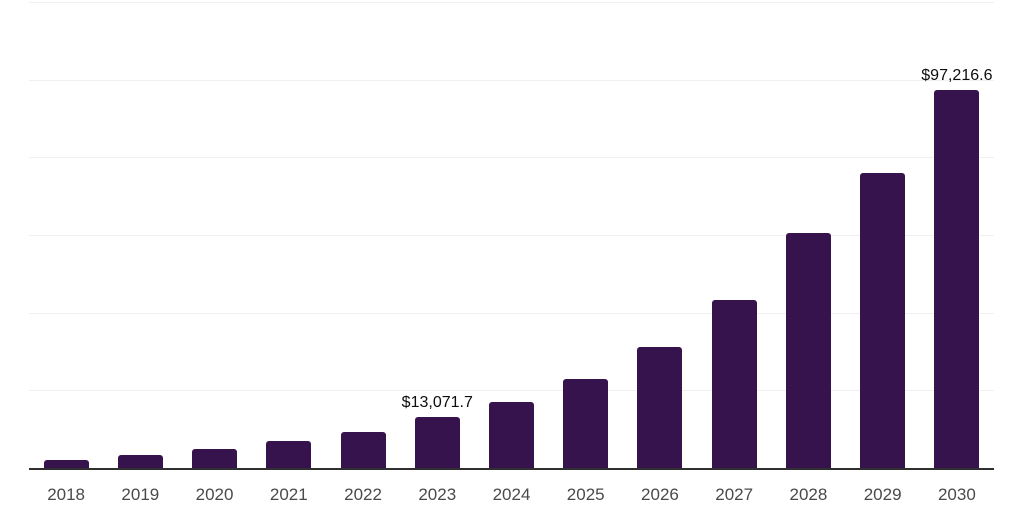 This screenshot has height=512, width=1024. What do you see at coordinates (437, 442) in the screenshot?
I see `bar-2023` at bounding box center [437, 442].